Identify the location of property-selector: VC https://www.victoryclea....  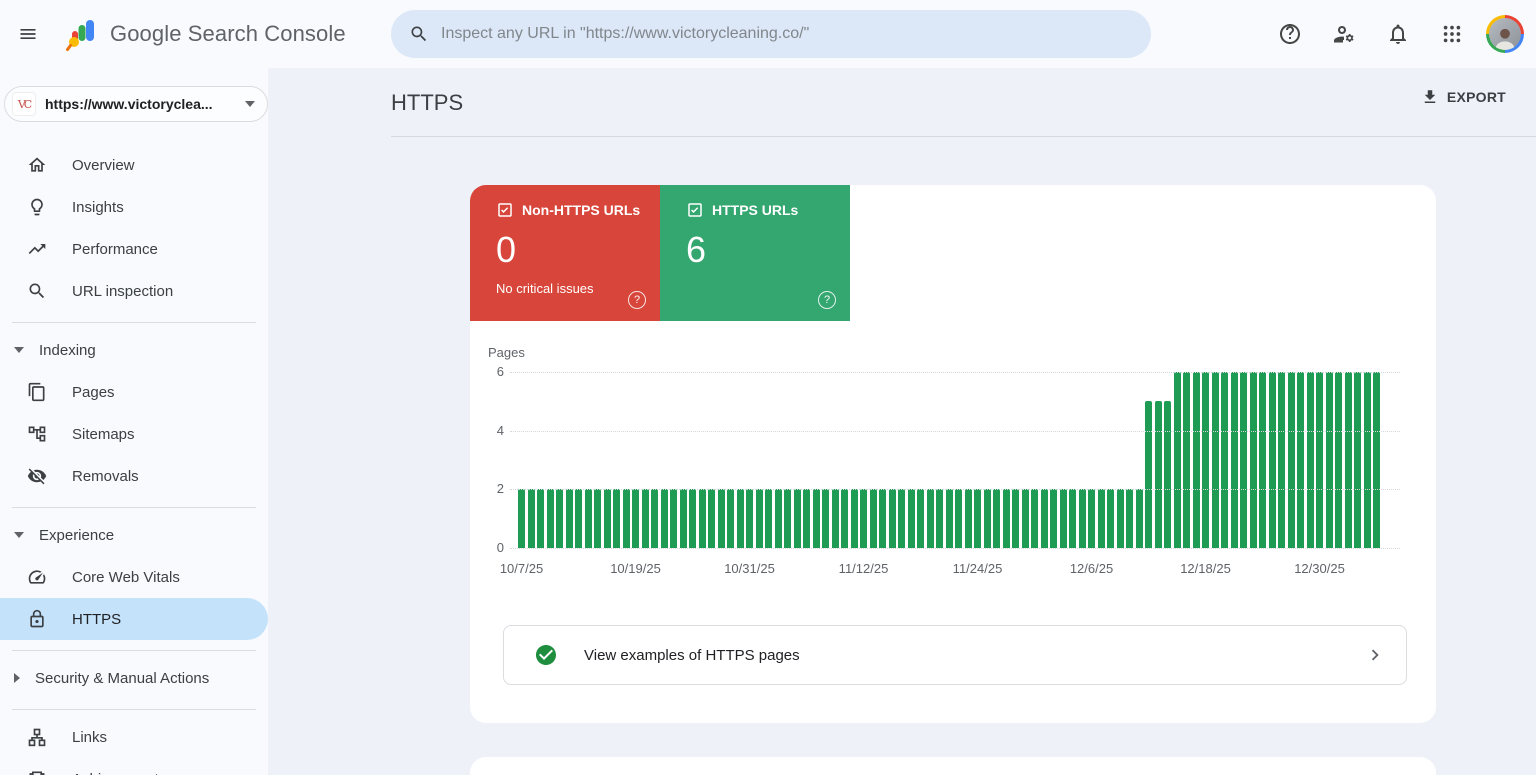
(136, 104).